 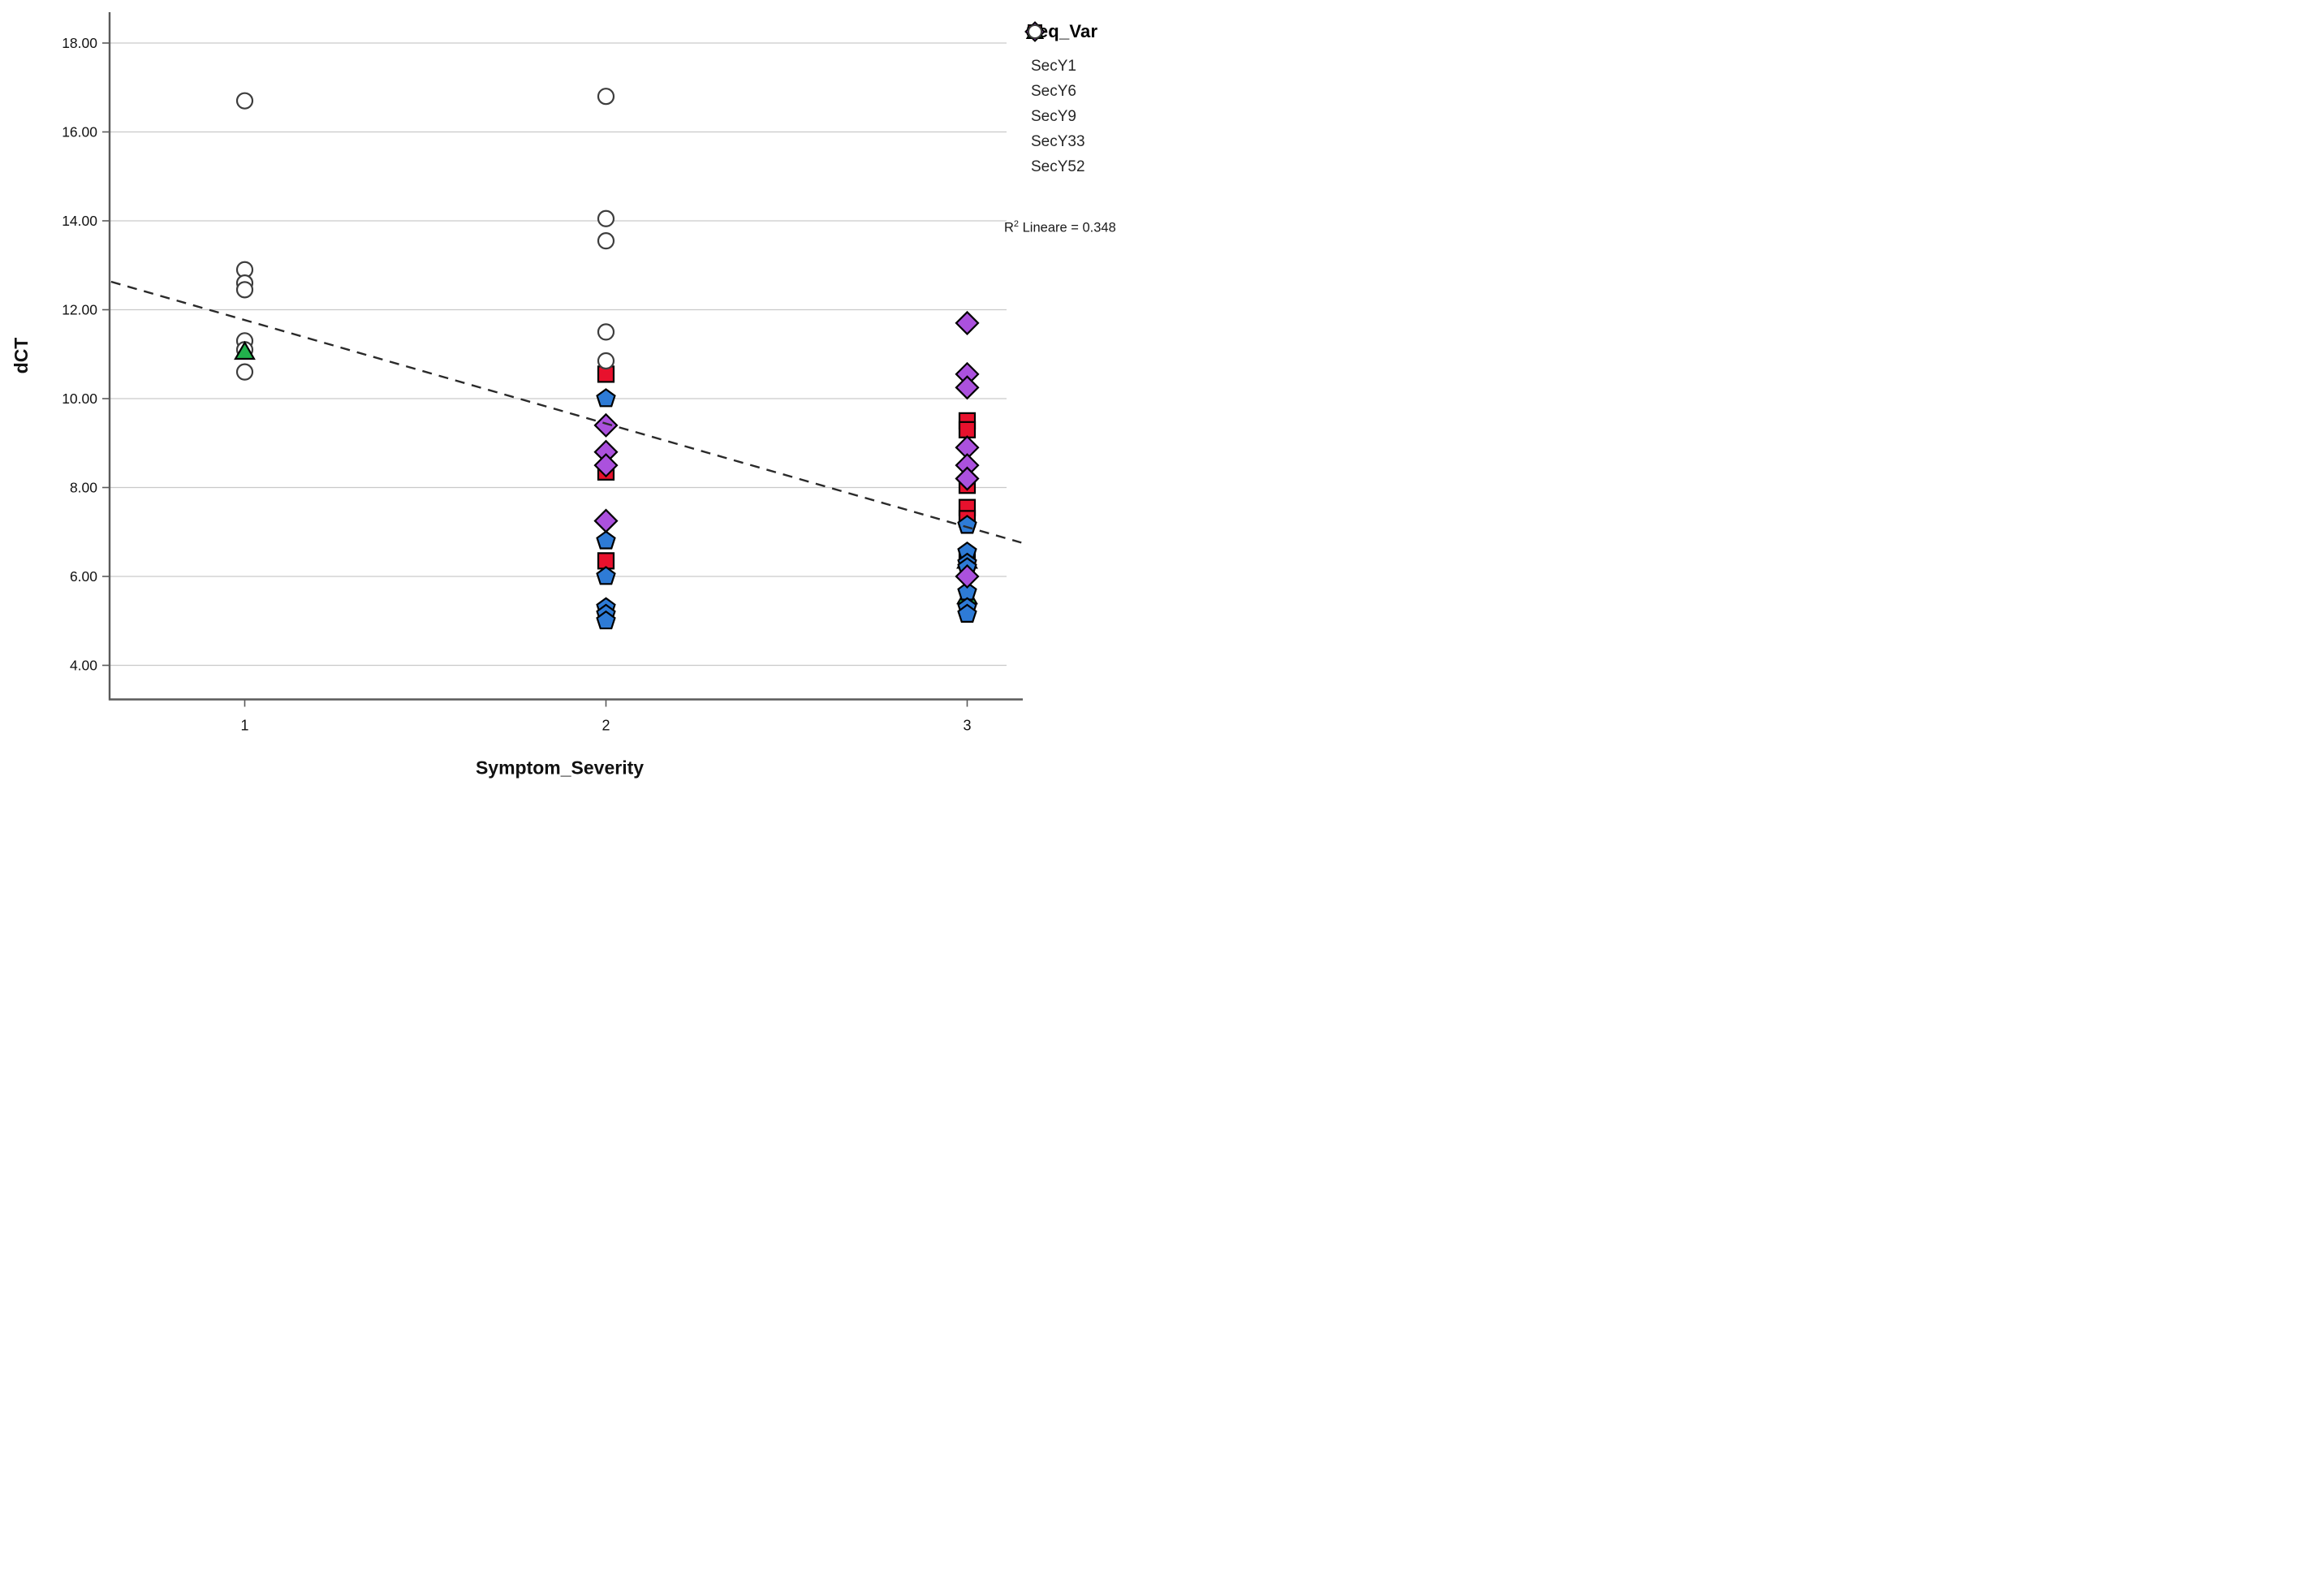 What do you see at coordinates (1062, 31) in the screenshot?
I see `legend-title: Seq_Var` at bounding box center [1062, 31].